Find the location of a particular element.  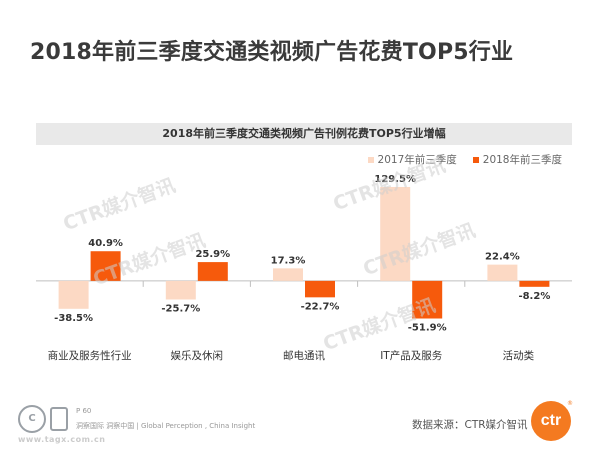

category-label: IT产品及服务 is located at coordinates (411, 355).